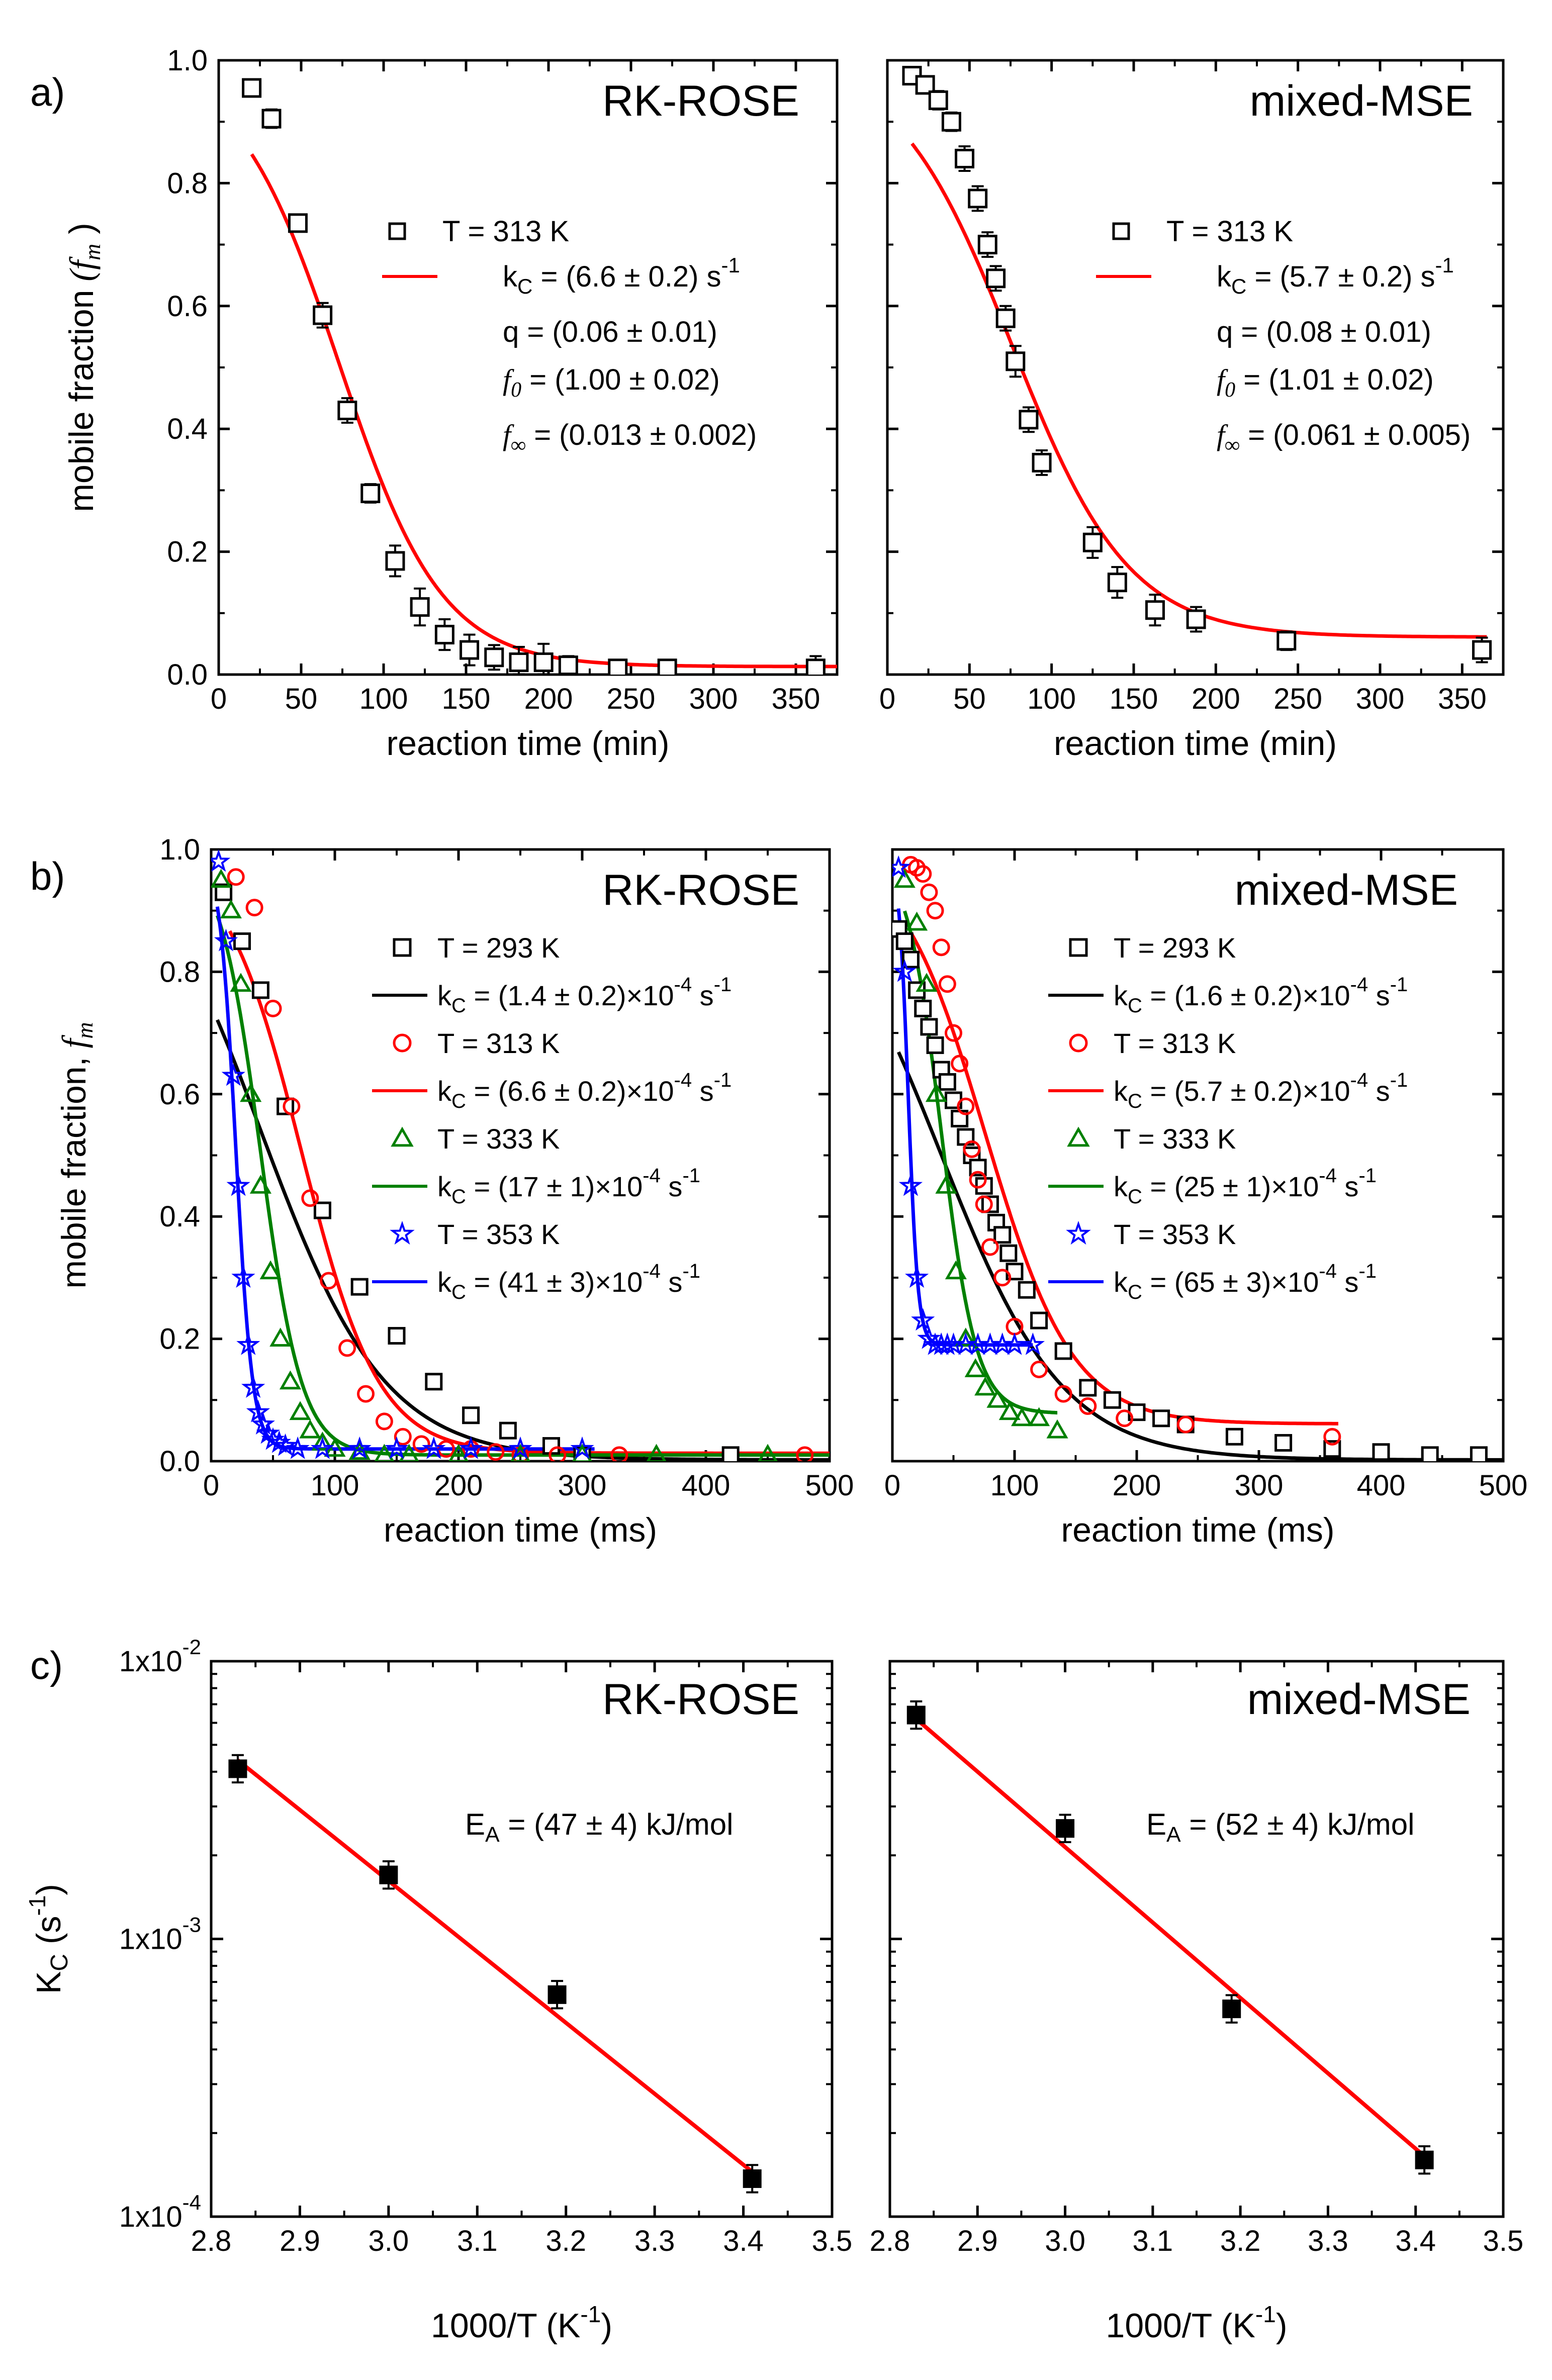 The height and width of the screenshot is (2380, 1552). Describe the element at coordinates (1240, 2241) in the screenshot. I see `x-tick-label: 3.2` at that location.